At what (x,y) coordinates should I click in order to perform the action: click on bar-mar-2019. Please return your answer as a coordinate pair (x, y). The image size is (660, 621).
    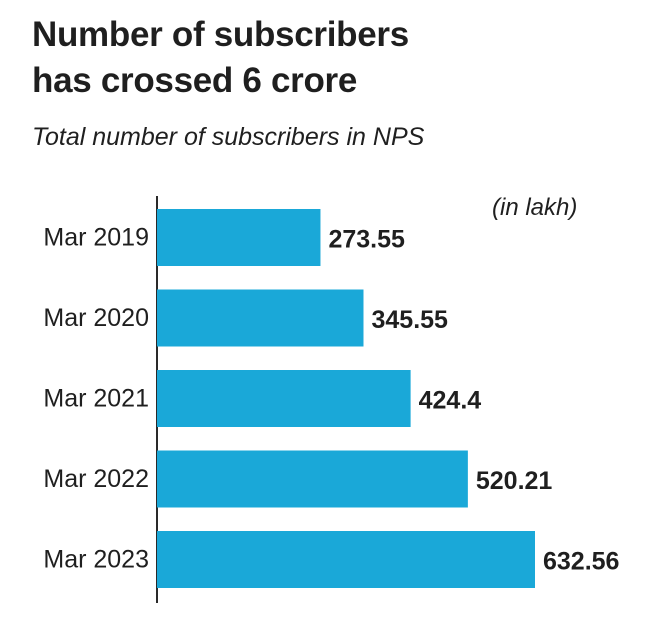
    Looking at the image, I should click on (239, 237).